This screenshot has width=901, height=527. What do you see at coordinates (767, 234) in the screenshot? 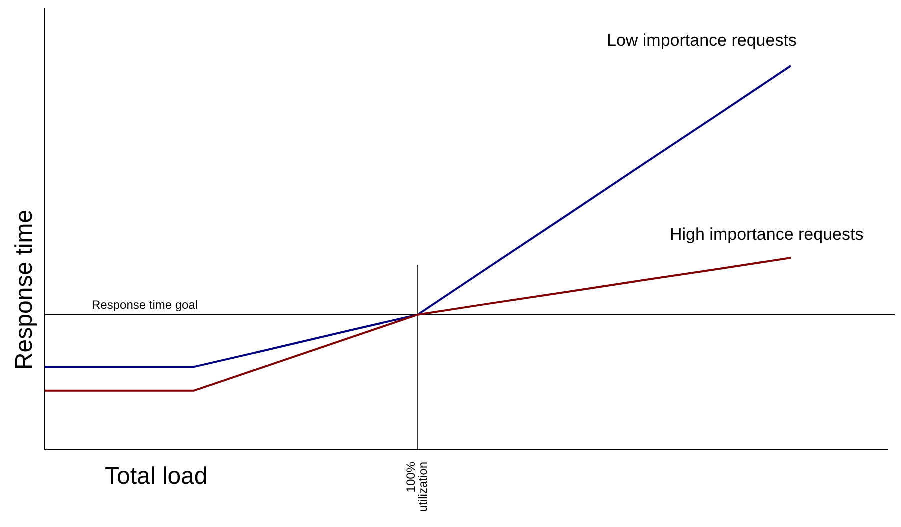
I see `series-label: High importance requests` at bounding box center [767, 234].